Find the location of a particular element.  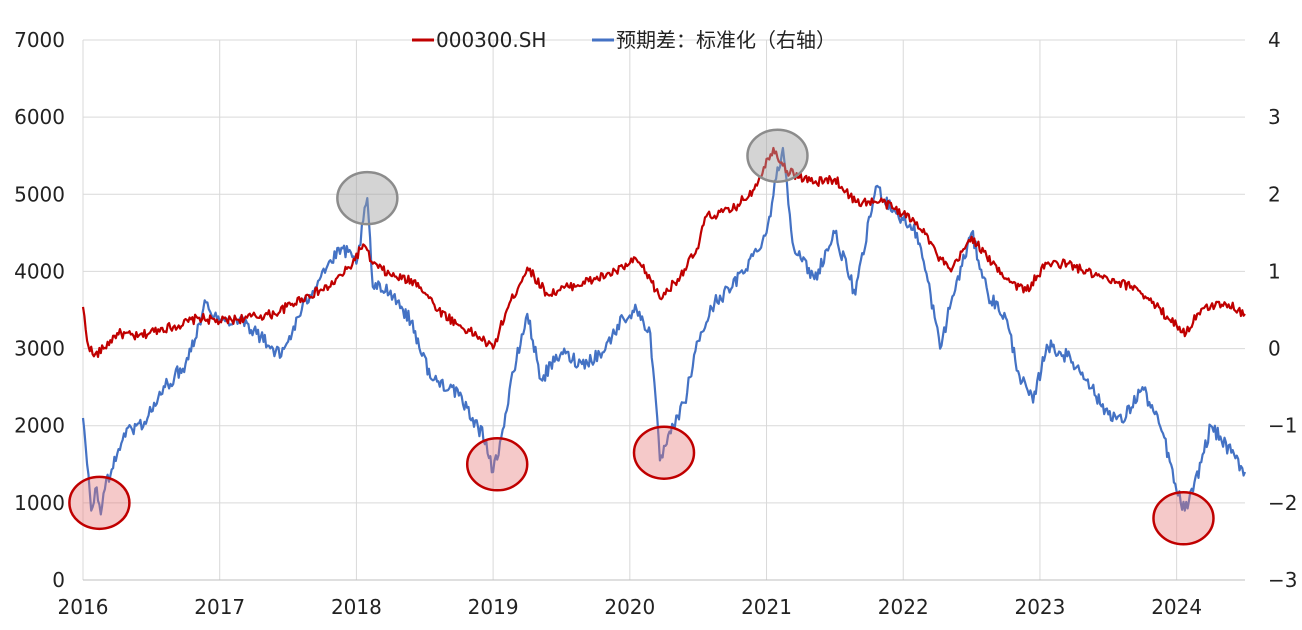

x-tick-label: 2018 is located at coordinates (356, 607).